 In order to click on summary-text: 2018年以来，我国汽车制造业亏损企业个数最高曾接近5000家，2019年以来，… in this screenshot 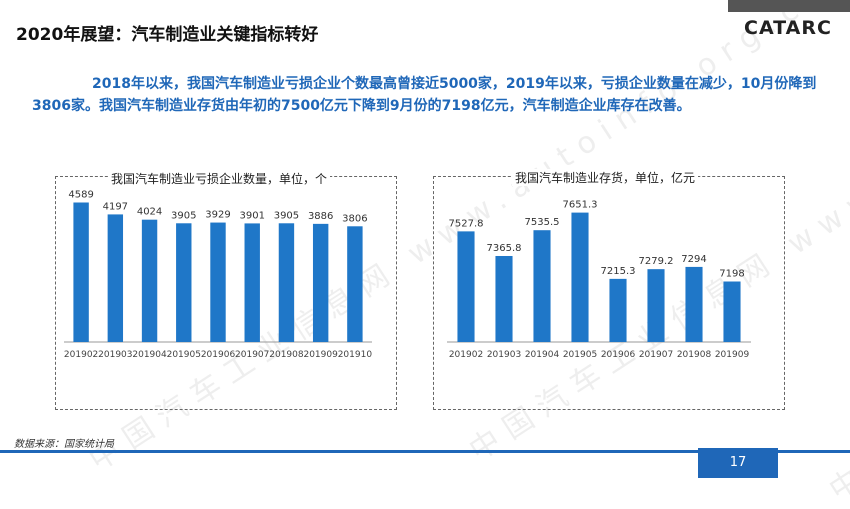, I will do `click(424, 95)`.